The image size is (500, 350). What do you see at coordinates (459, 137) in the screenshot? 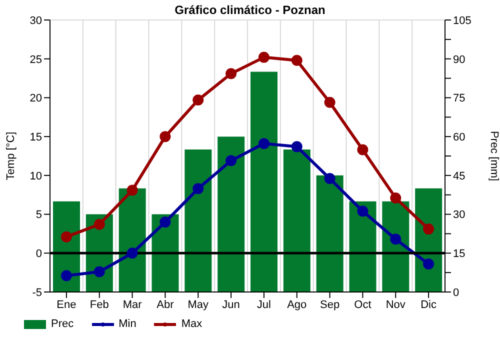
I see `y2-tick-label: 60` at bounding box center [459, 137].